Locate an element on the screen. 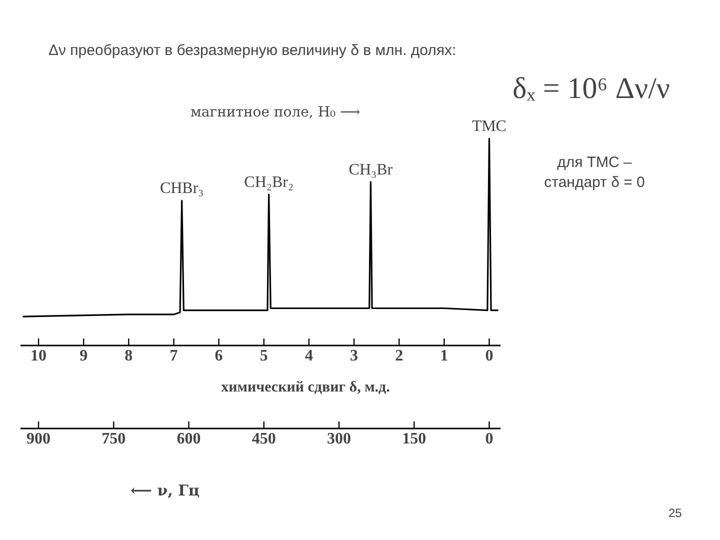 The width and height of the screenshot is (720, 540). x-tick-label: 0 is located at coordinates (489, 356).